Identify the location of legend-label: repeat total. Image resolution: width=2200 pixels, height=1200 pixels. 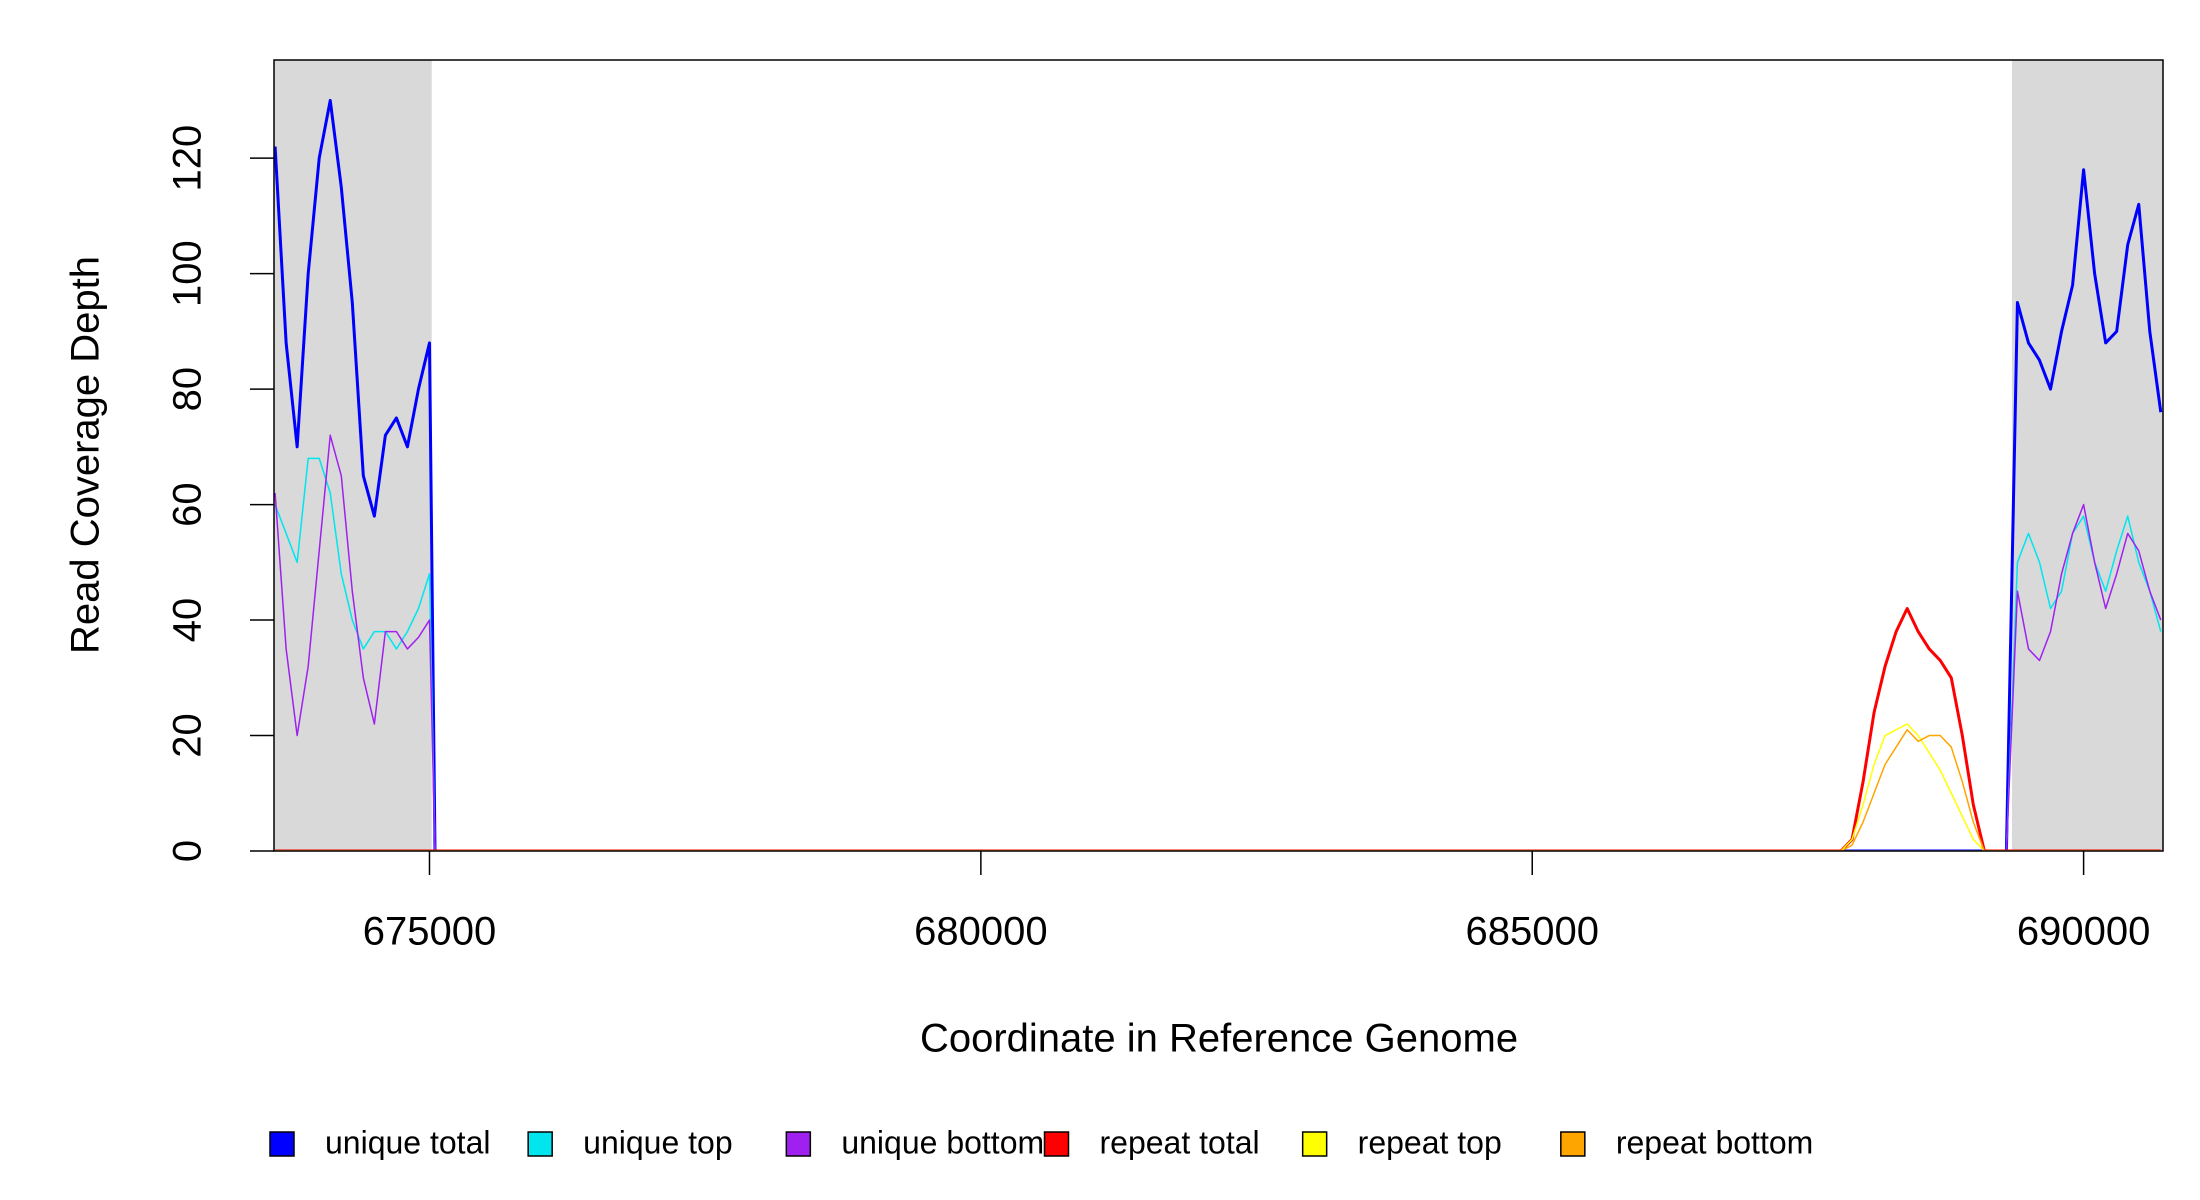
(1180, 1142).